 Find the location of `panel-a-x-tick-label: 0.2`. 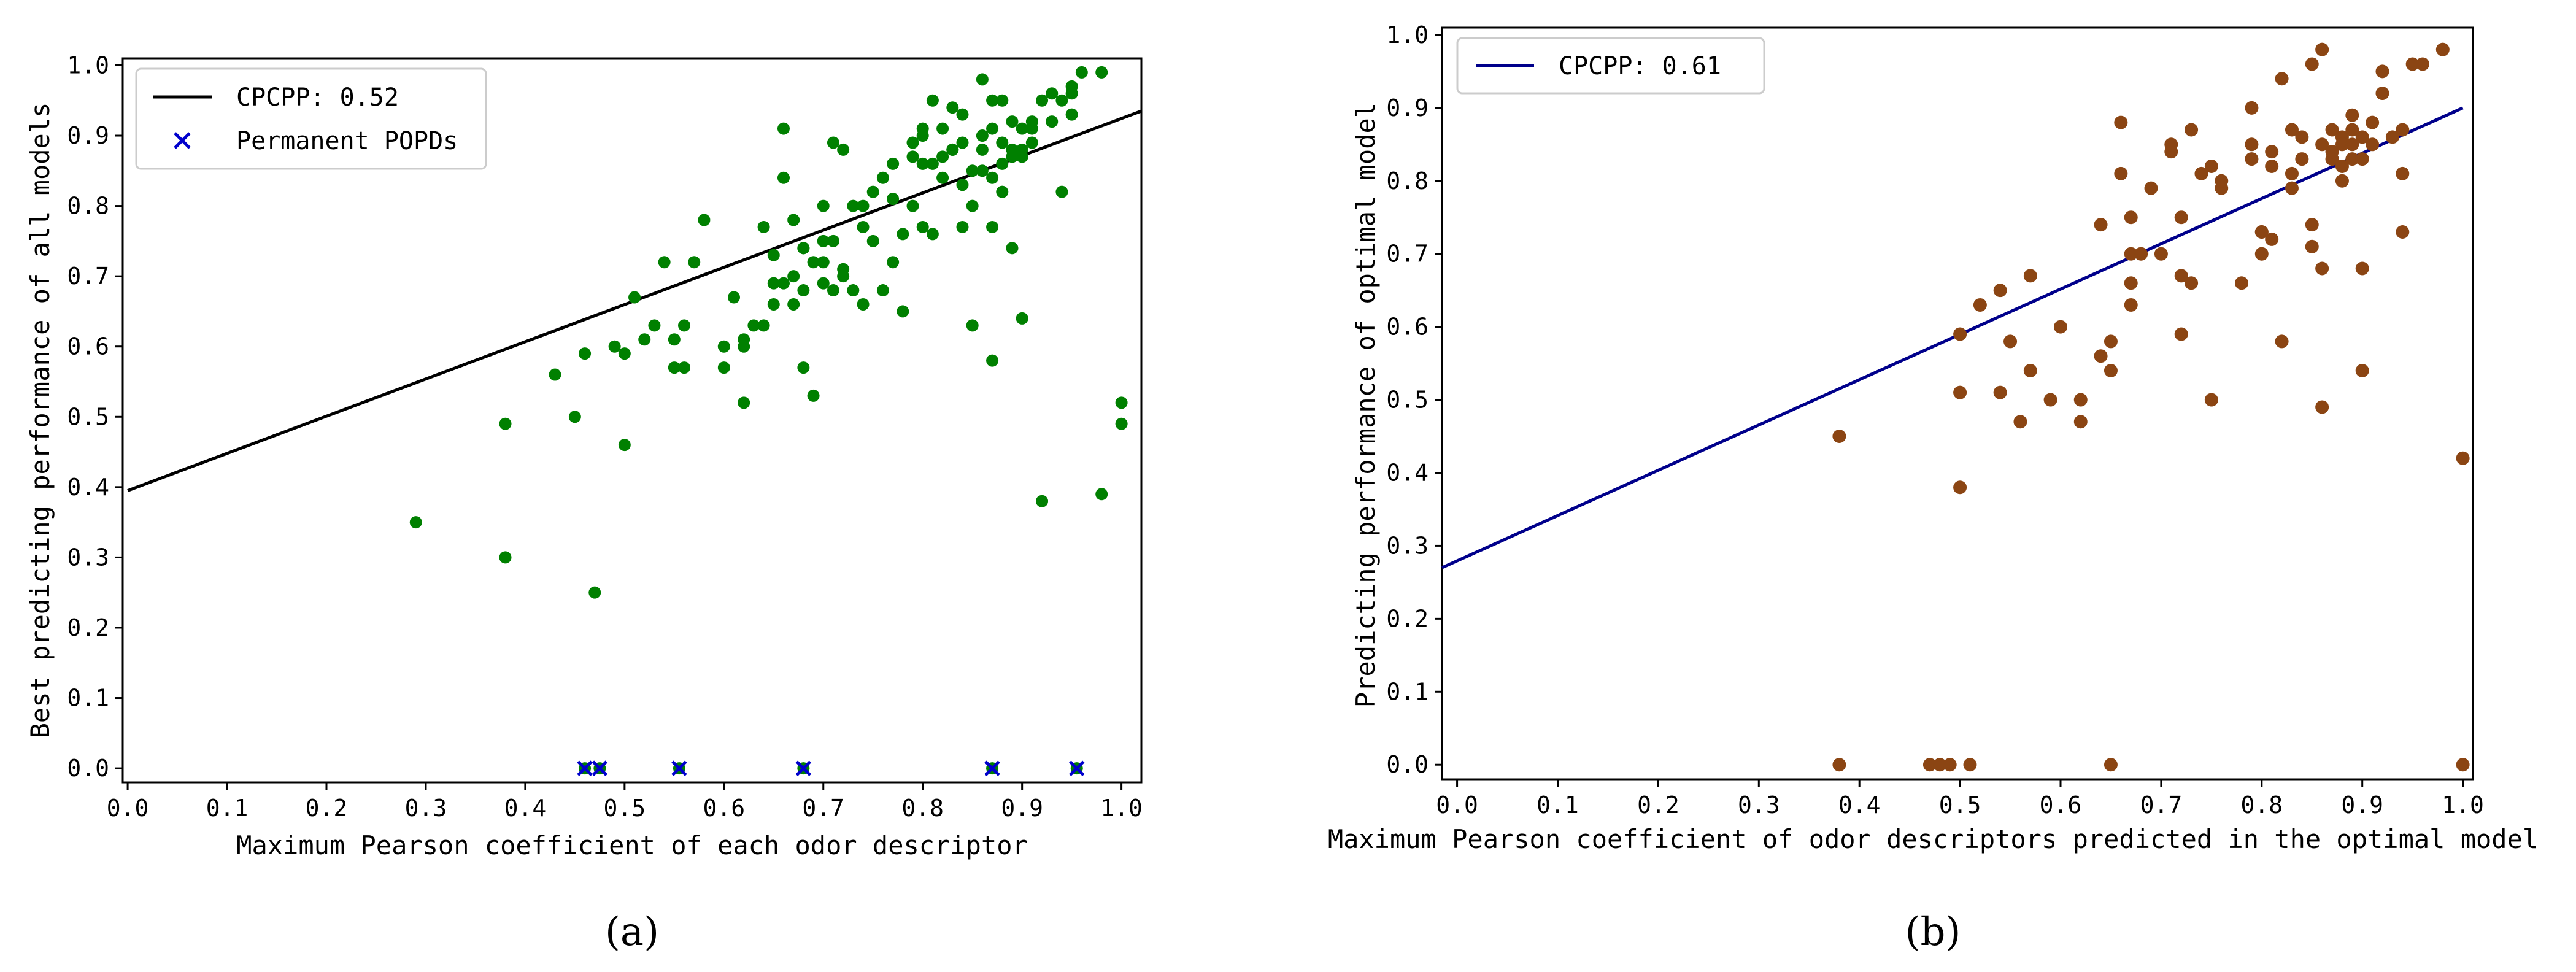

panel-a-x-tick-label: 0.2 is located at coordinates (327, 808).